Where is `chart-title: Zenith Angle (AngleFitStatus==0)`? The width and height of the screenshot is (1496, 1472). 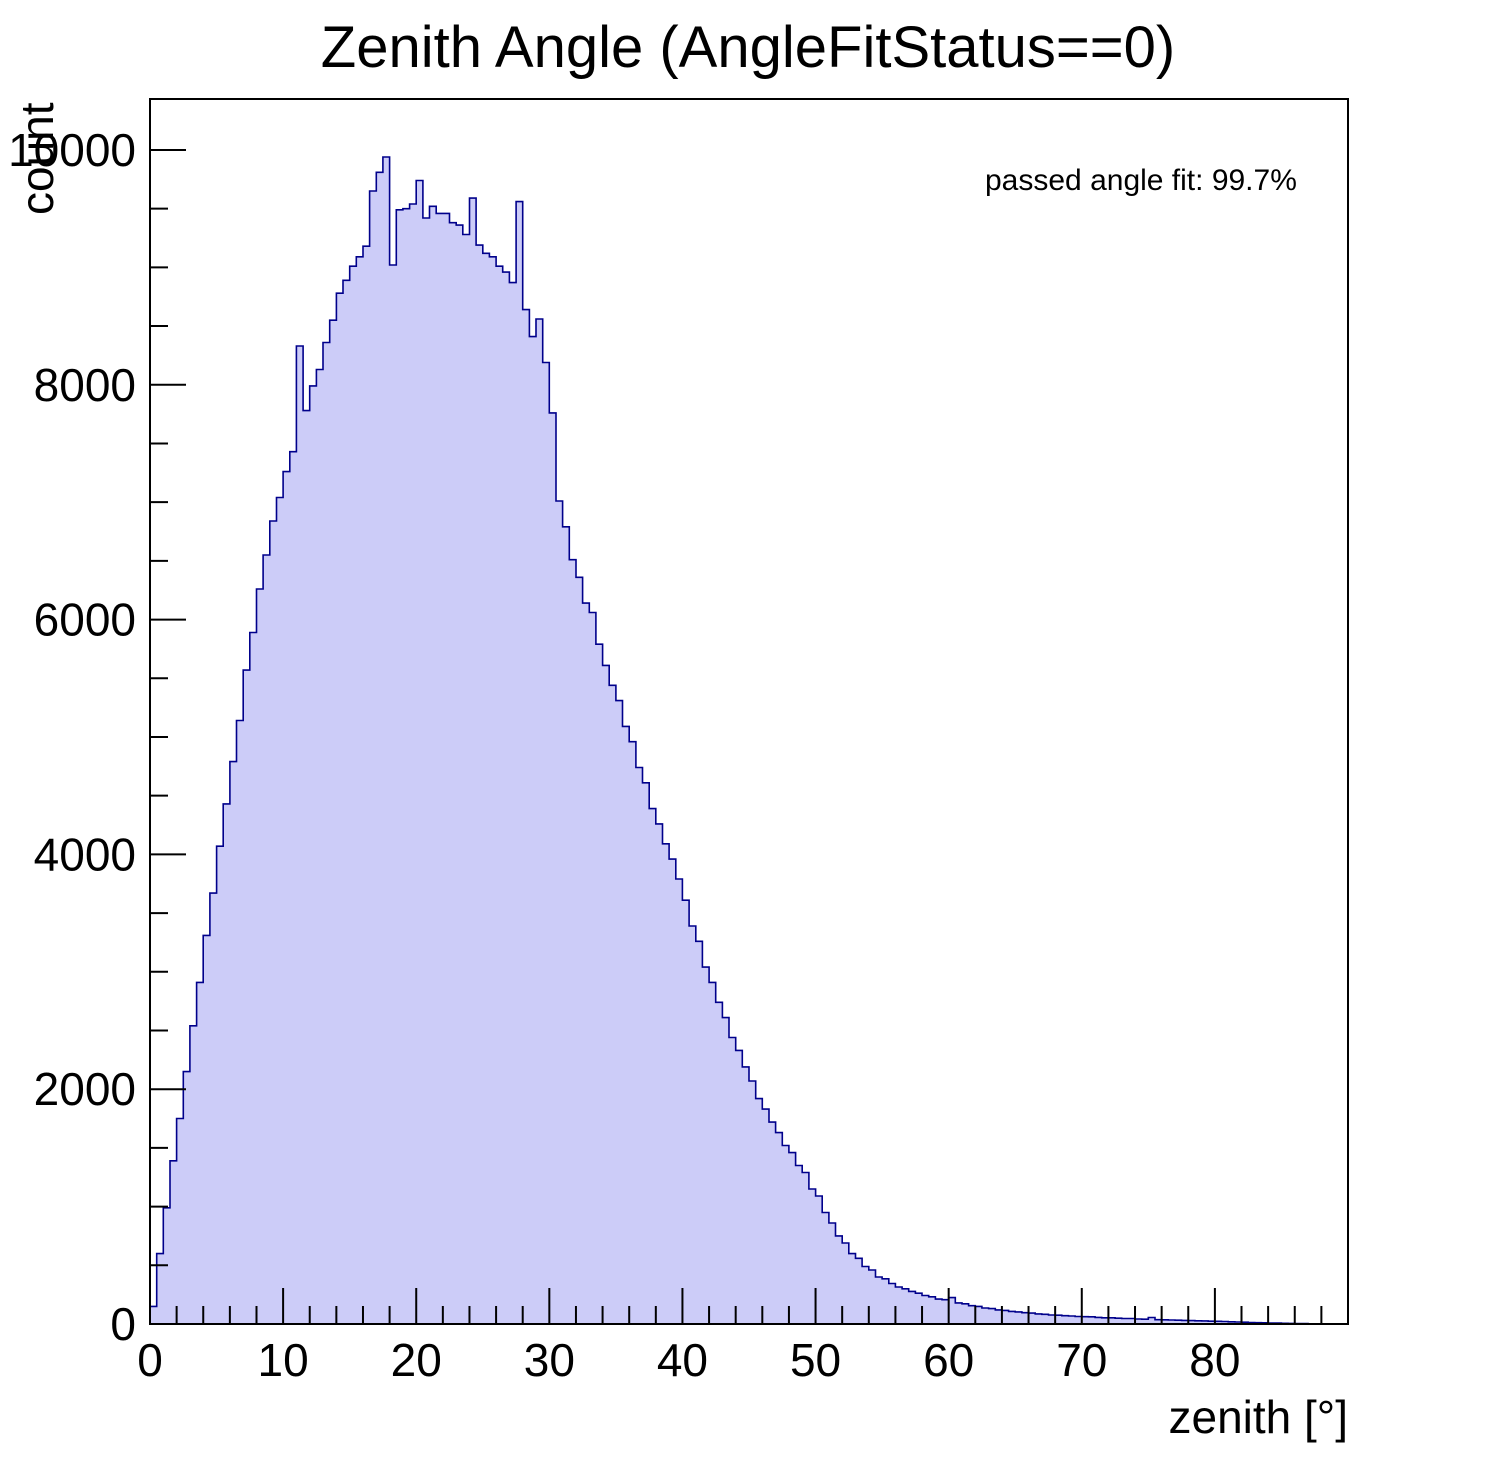 chart-title: Zenith Angle (AngleFitStatus==0) is located at coordinates (748, 47).